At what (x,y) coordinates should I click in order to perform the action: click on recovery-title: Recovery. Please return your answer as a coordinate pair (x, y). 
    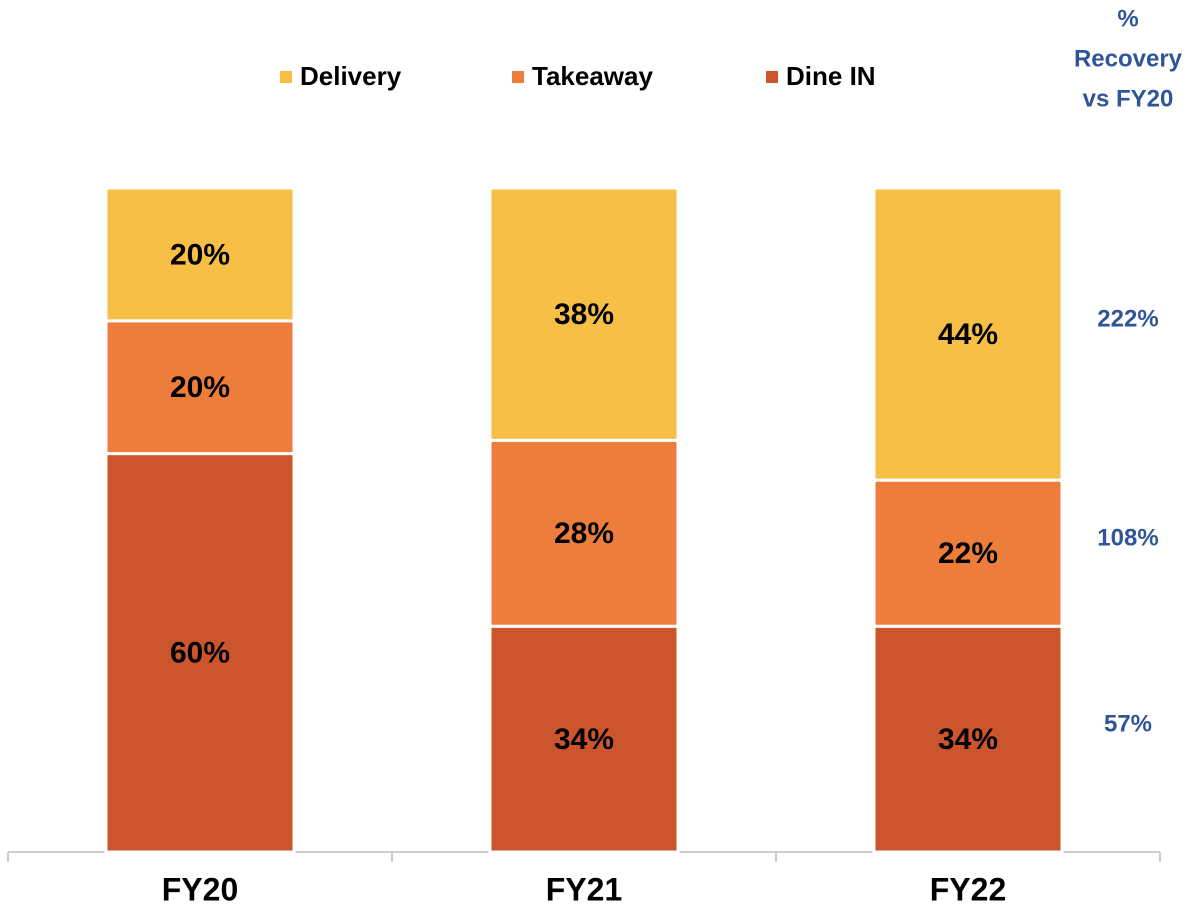
    Looking at the image, I should click on (1128, 58).